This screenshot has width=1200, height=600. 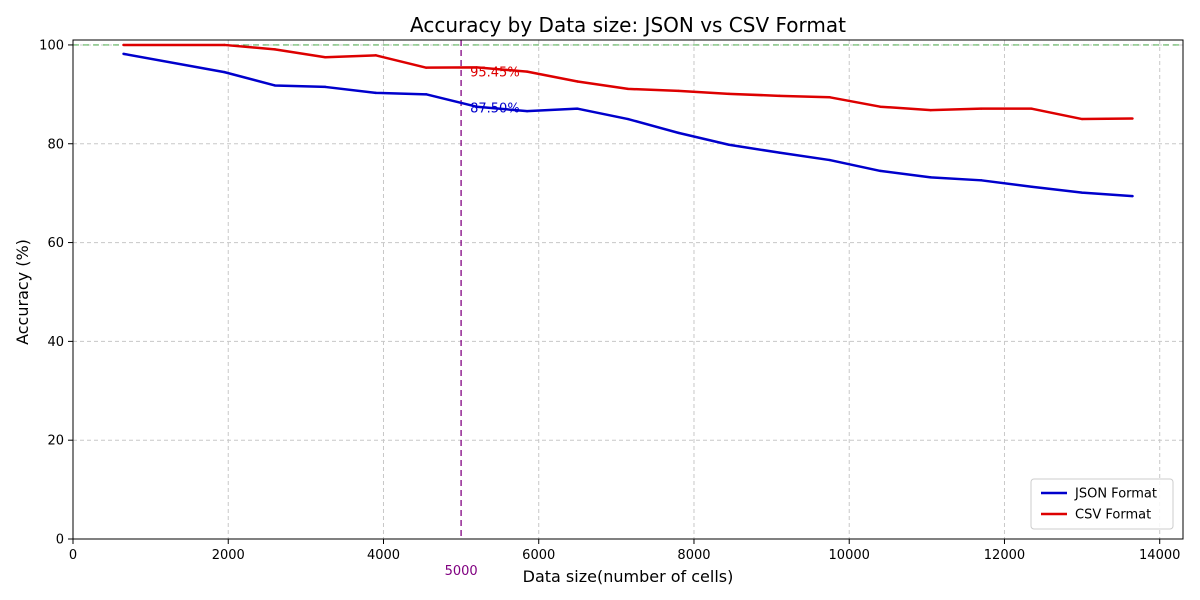 I want to click on reference-line-label: 5000, so click(x=461, y=571).